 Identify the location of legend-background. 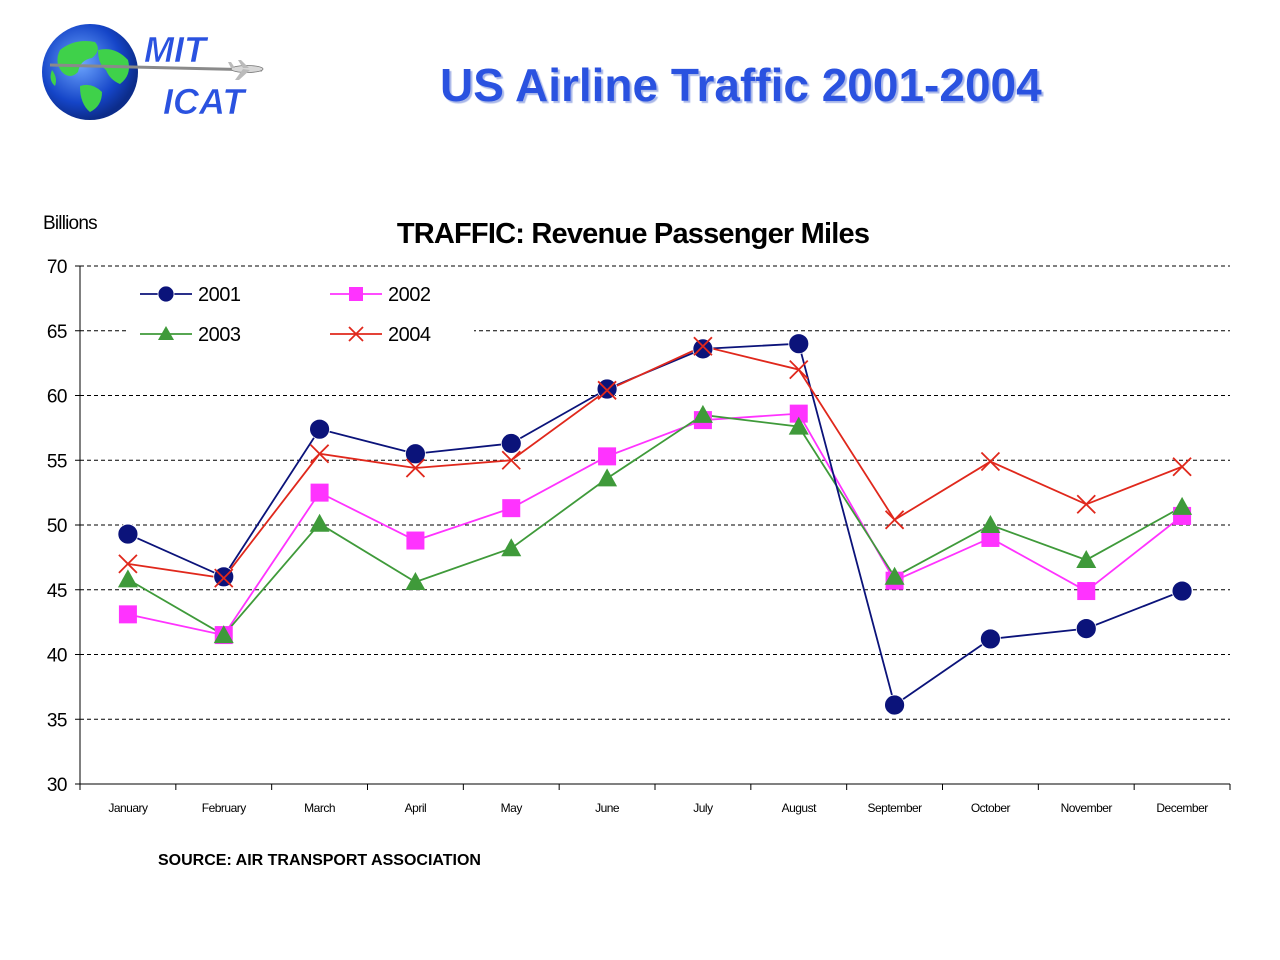
(300, 314).